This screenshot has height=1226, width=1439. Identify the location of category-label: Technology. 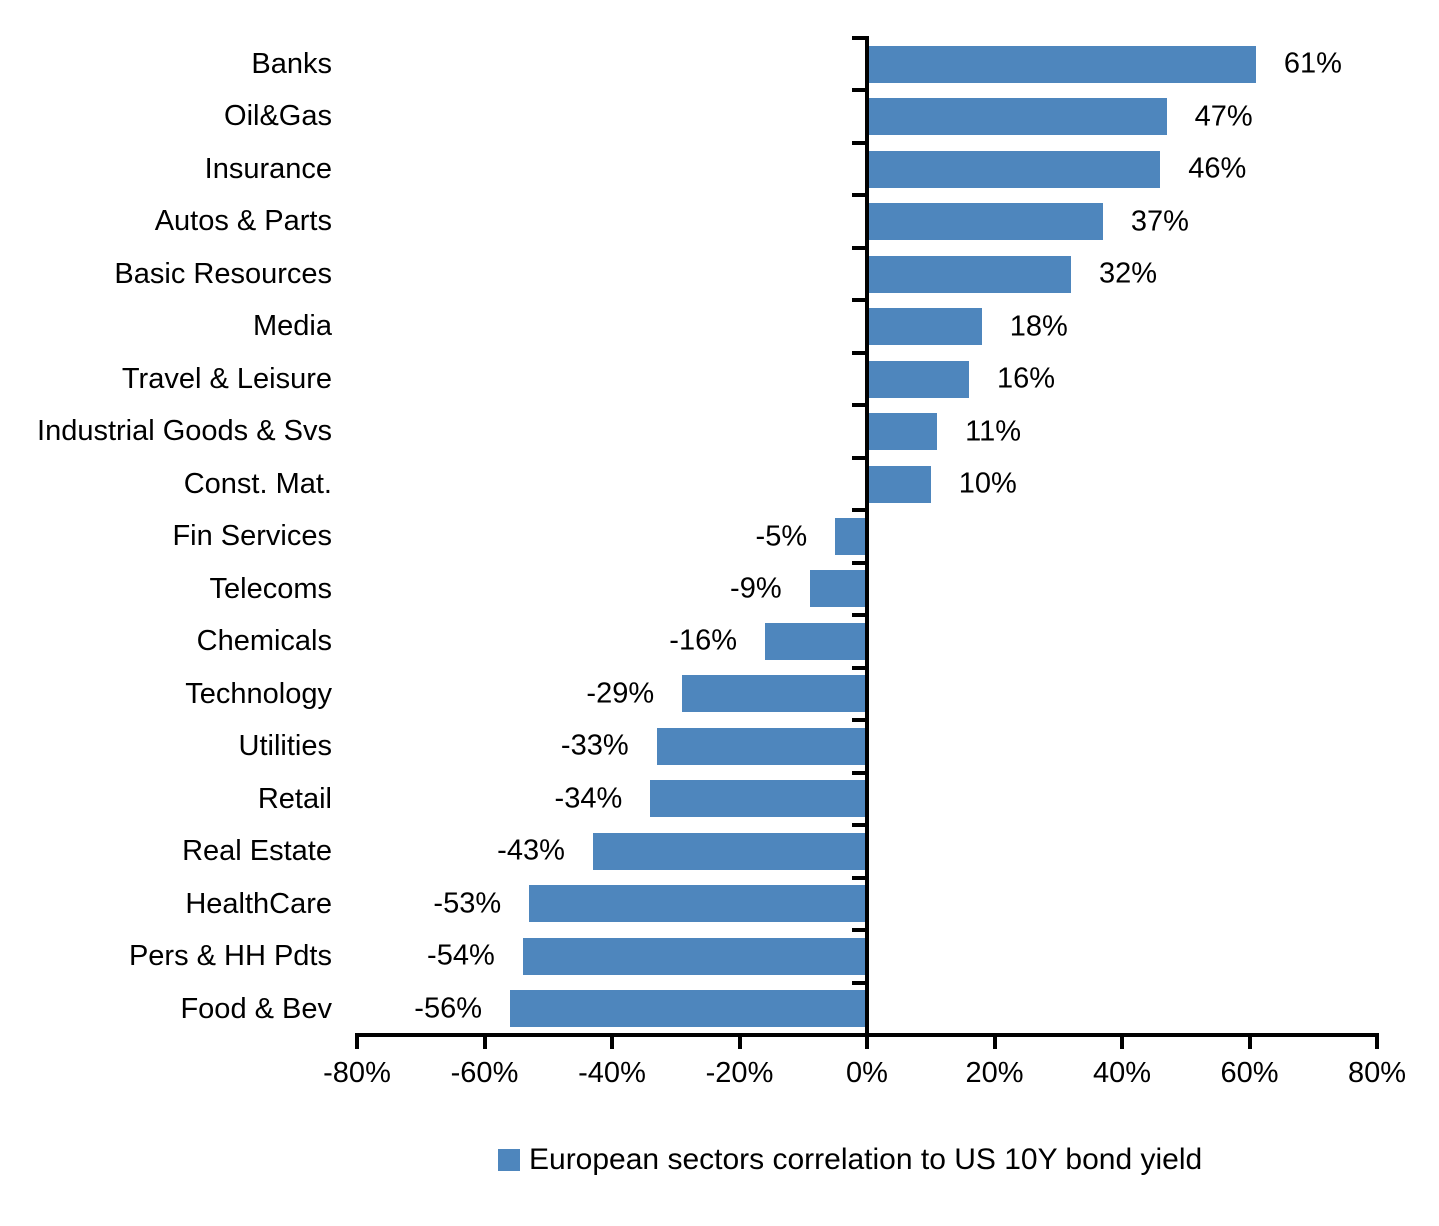
(258, 693).